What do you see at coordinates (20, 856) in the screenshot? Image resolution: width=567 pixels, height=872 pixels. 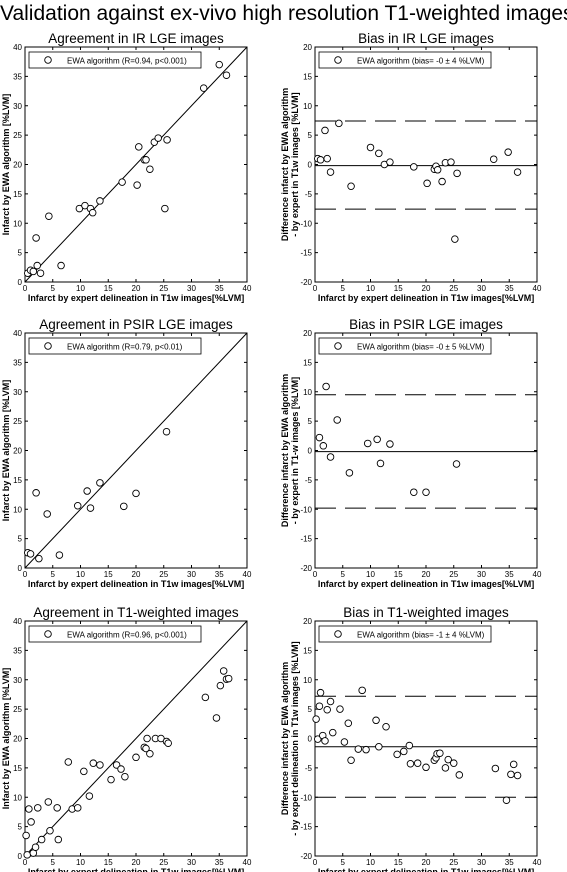 I see `y-tick-label: 0` at bounding box center [20, 856].